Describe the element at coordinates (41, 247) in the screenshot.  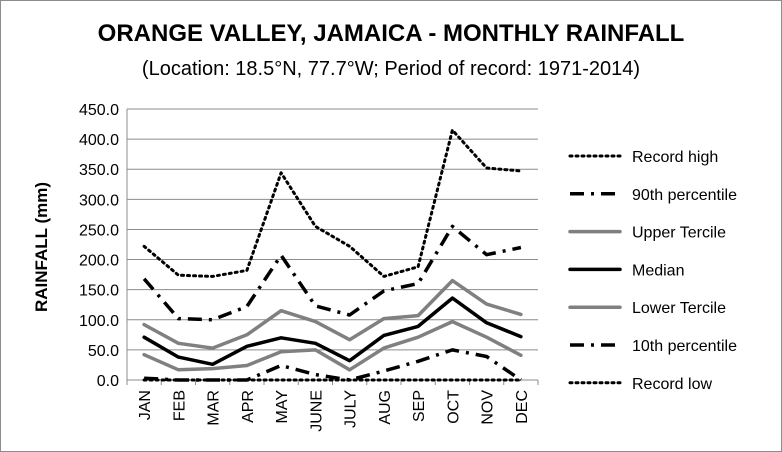
I see `y-axis-label: RAINFALL (mm)` at that location.